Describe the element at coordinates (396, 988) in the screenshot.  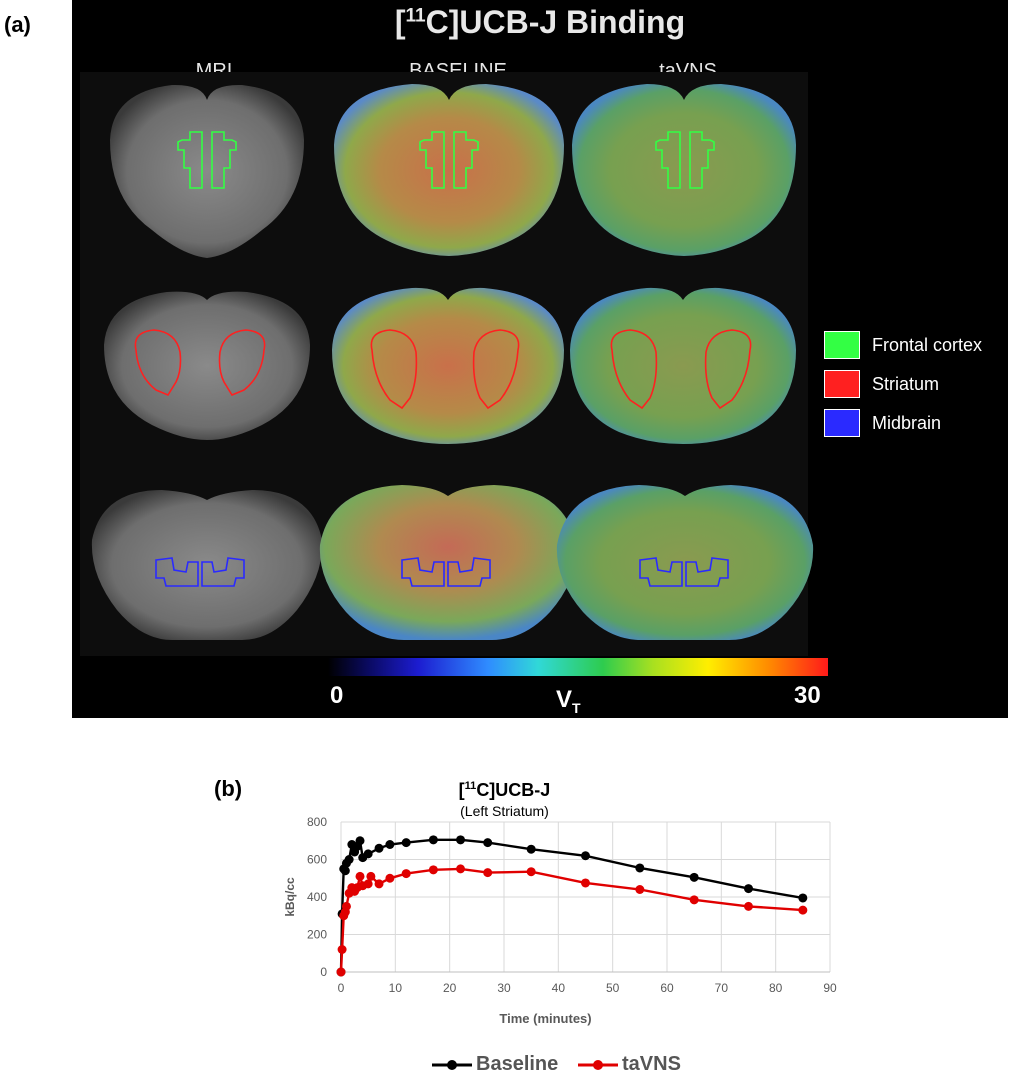
I see `x-tick-label: 10` at that location.